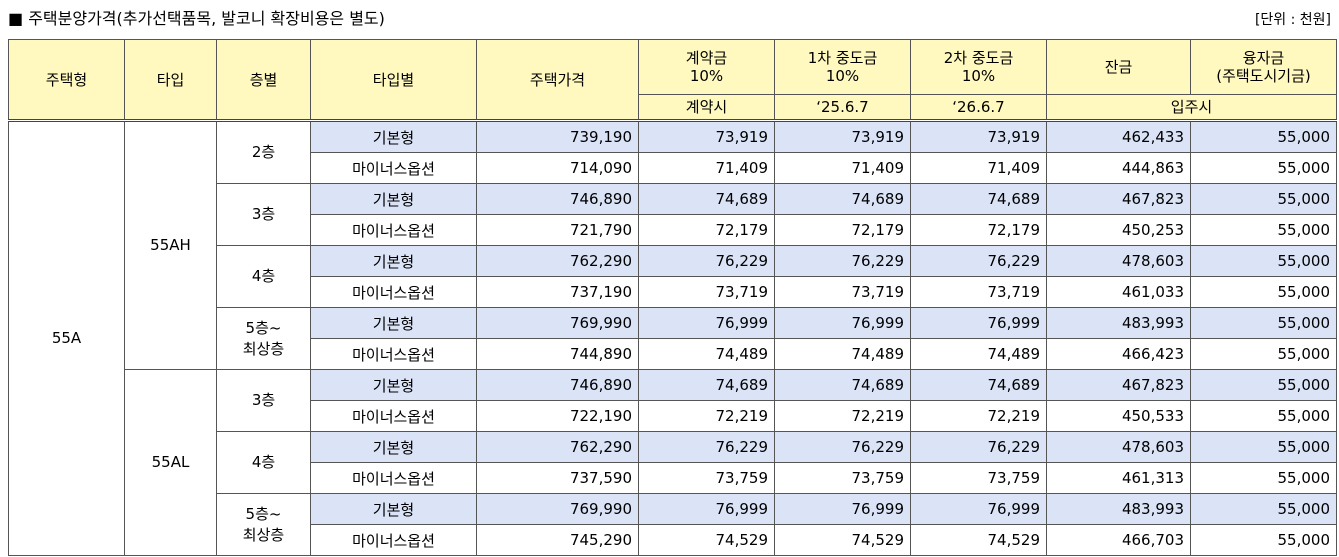 The image size is (1339, 557). Describe the element at coordinates (978, 136) in the screenshot. I see `cell-mid2: 73,919` at that location.